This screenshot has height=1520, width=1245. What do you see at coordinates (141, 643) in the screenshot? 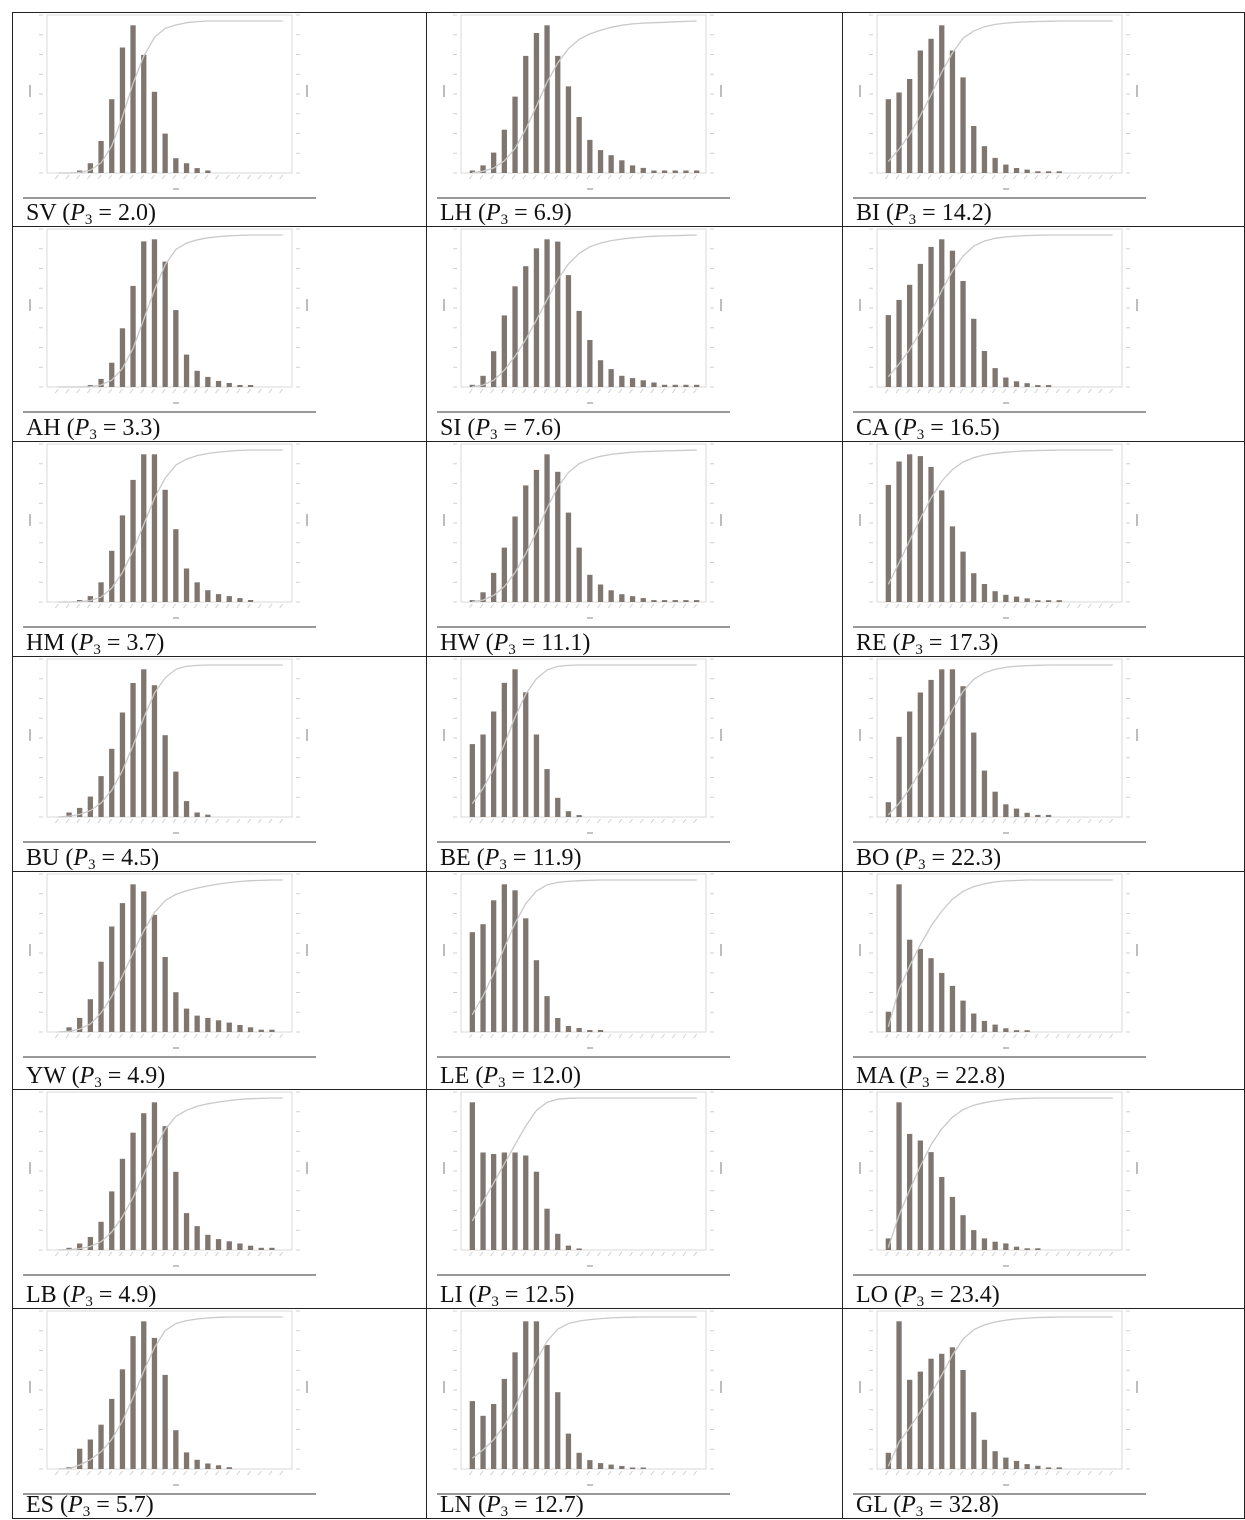
I see `caption-p3-value: 3.7` at bounding box center [141, 643].